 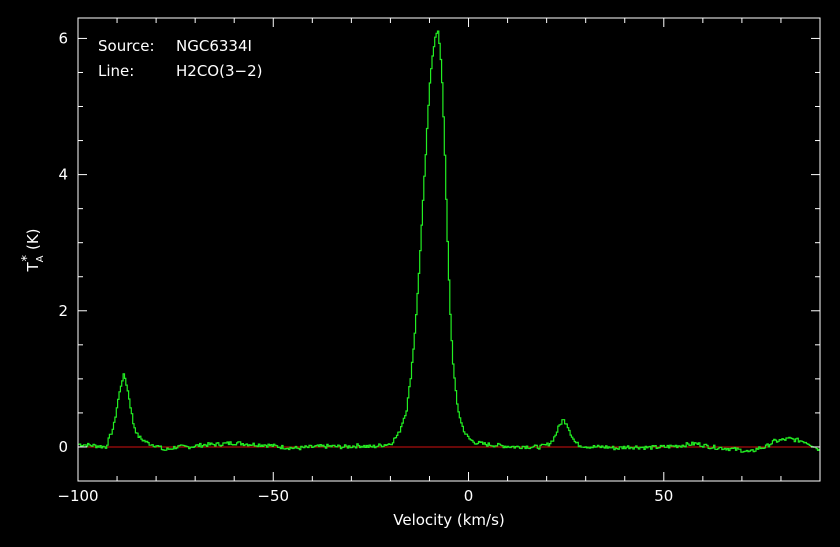 I want to click on y-axis-label: TA* (K), so click(x=33, y=250).